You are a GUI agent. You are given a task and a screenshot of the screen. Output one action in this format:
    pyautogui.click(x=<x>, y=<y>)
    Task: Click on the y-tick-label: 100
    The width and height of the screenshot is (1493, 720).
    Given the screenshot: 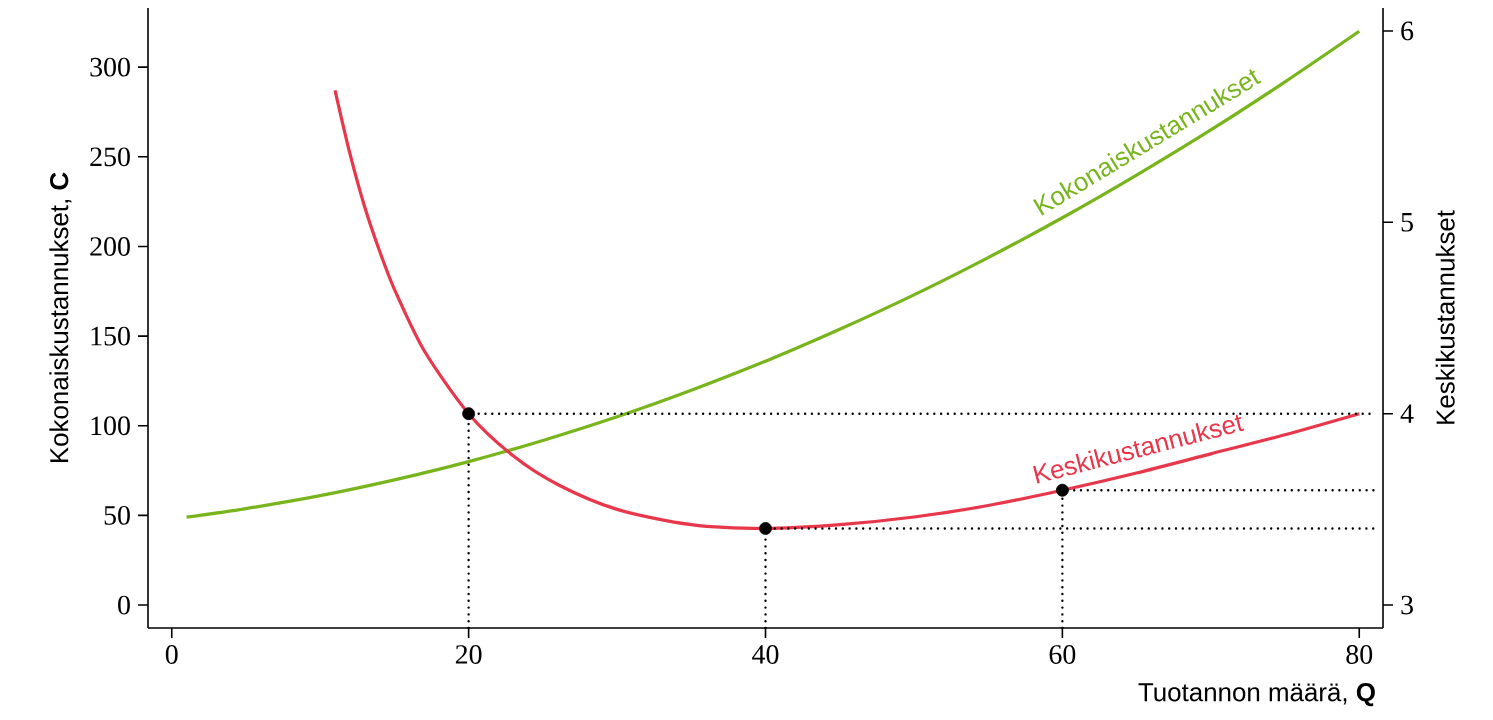 What is the action you would take?
    pyautogui.click(x=110, y=426)
    